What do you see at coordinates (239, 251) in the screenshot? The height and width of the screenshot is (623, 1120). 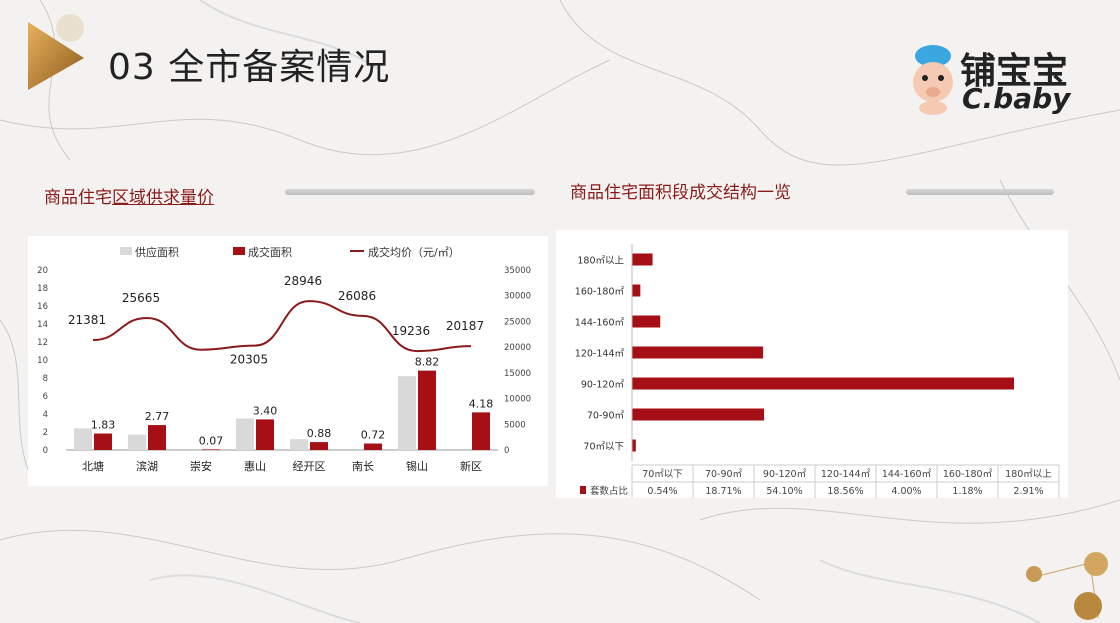 I see `legend-swatch-deal` at bounding box center [239, 251].